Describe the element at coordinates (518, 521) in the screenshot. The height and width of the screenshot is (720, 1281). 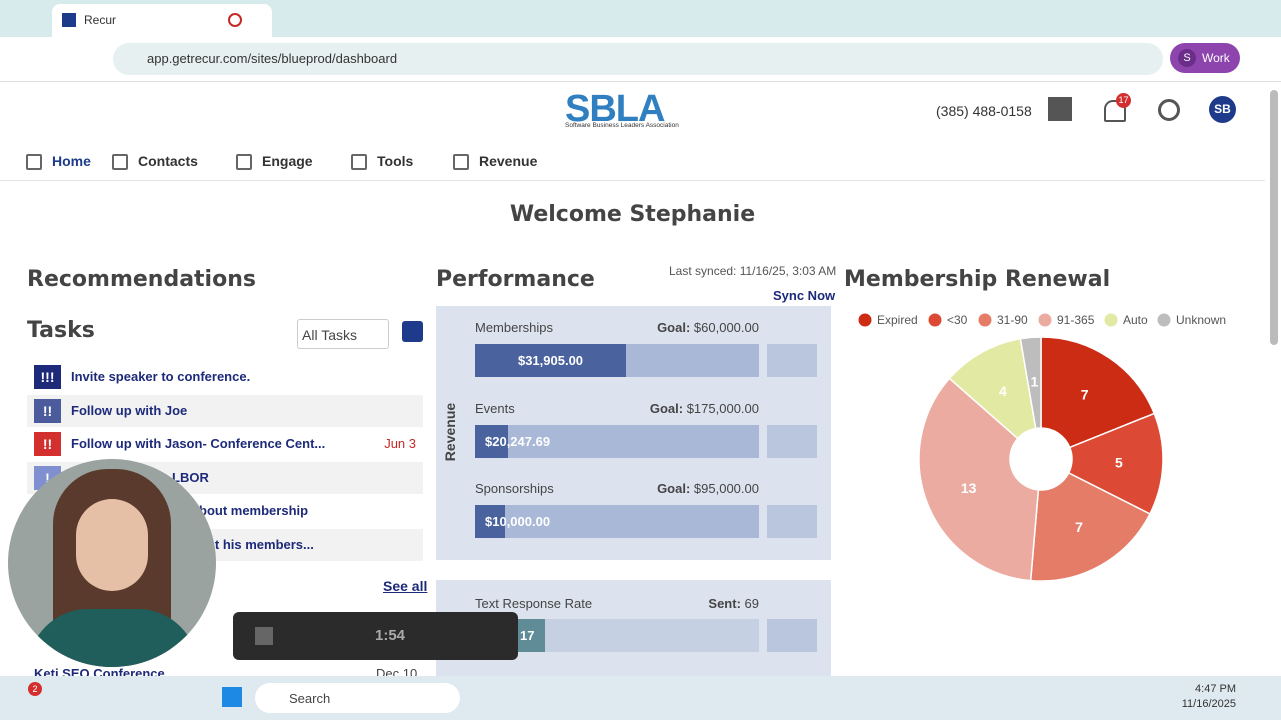
I see `bar-label: $10,000.00` at that location.